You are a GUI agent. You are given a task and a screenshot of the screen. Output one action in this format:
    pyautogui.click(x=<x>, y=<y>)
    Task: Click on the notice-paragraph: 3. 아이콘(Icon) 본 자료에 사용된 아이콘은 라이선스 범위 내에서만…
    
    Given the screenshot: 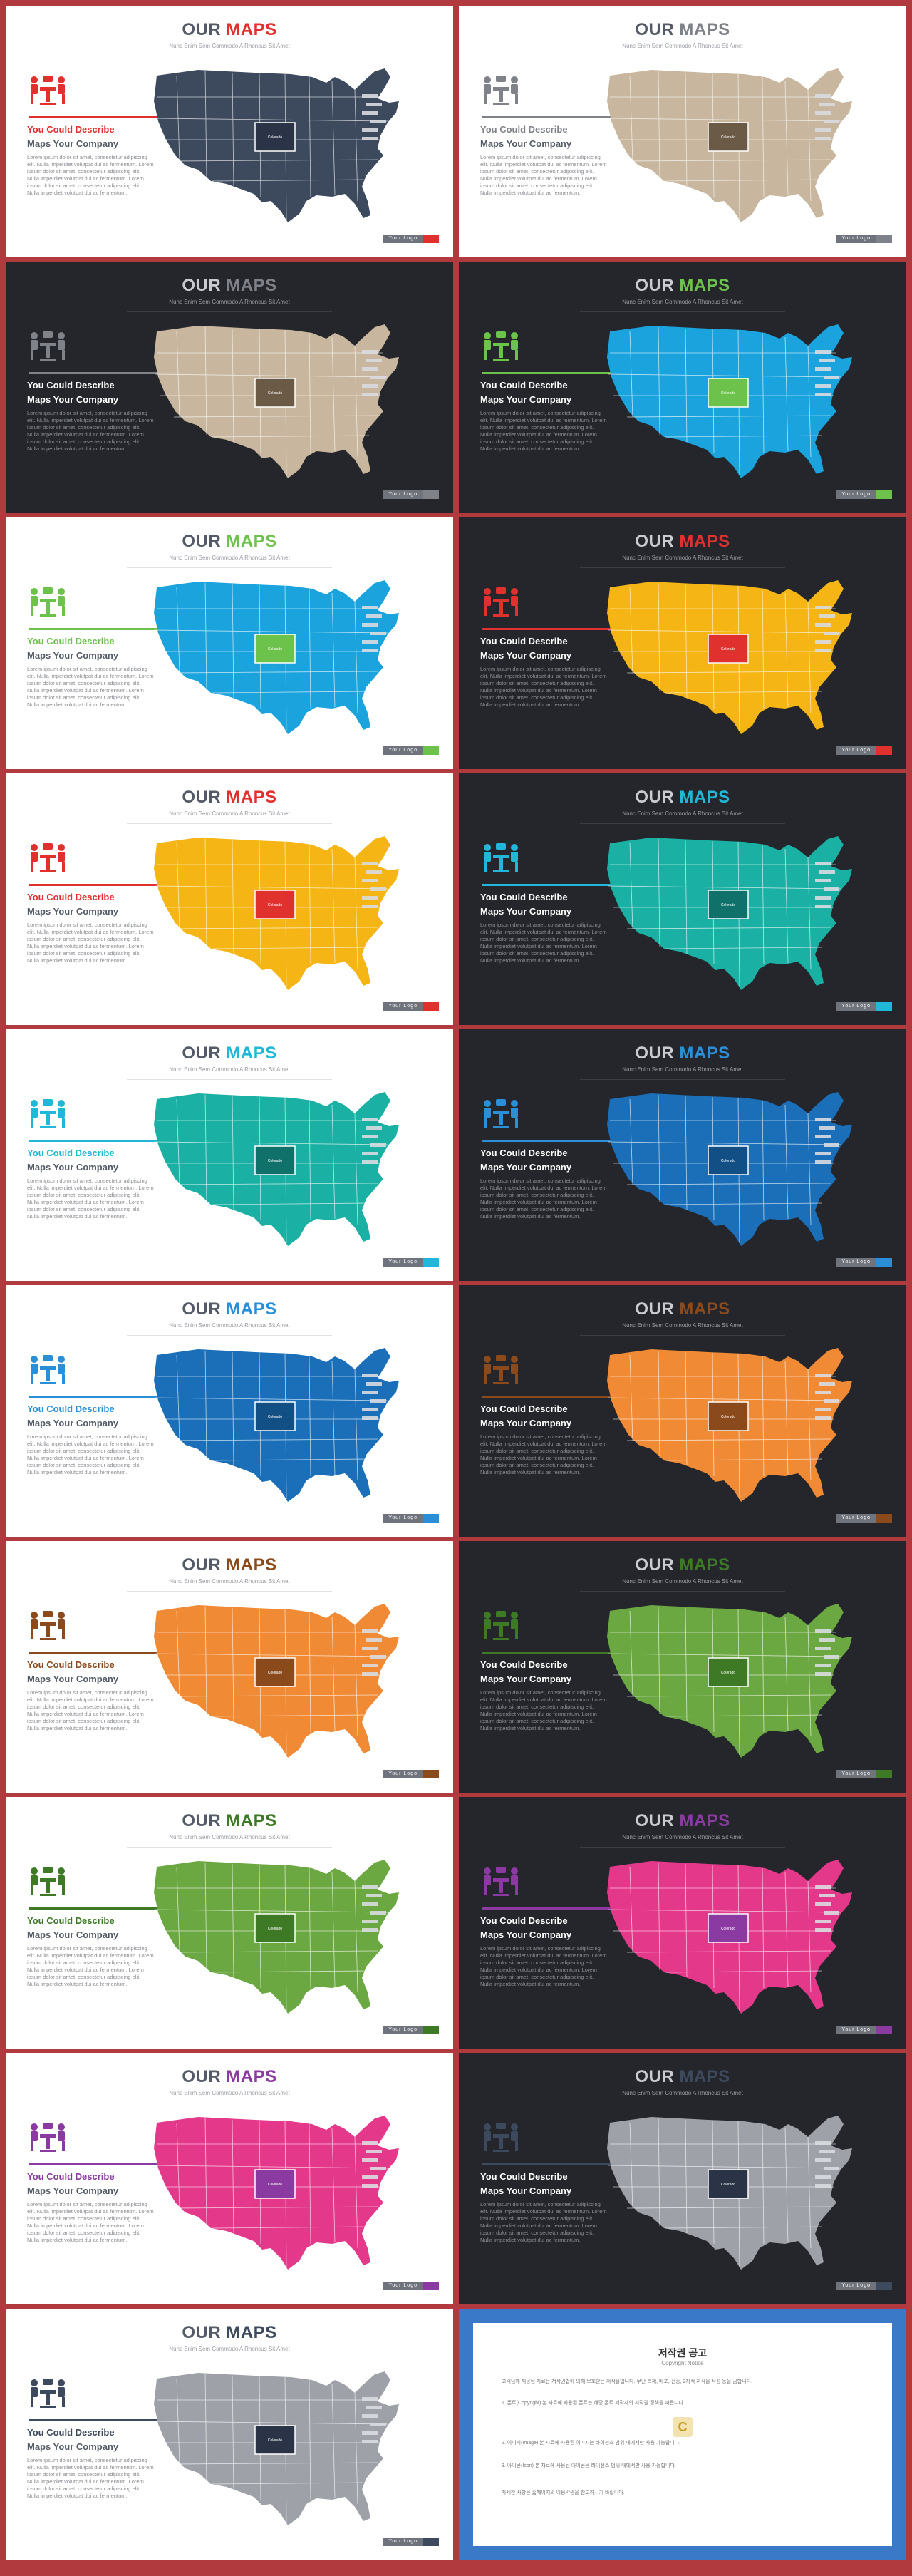 What is the action you would take?
    pyautogui.click(x=589, y=2465)
    